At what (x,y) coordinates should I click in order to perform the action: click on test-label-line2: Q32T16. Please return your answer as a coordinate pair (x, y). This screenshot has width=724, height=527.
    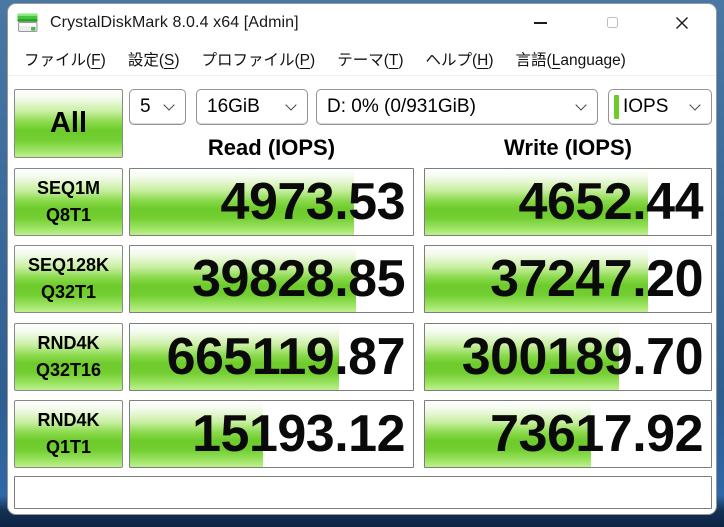
    Looking at the image, I should click on (68, 370).